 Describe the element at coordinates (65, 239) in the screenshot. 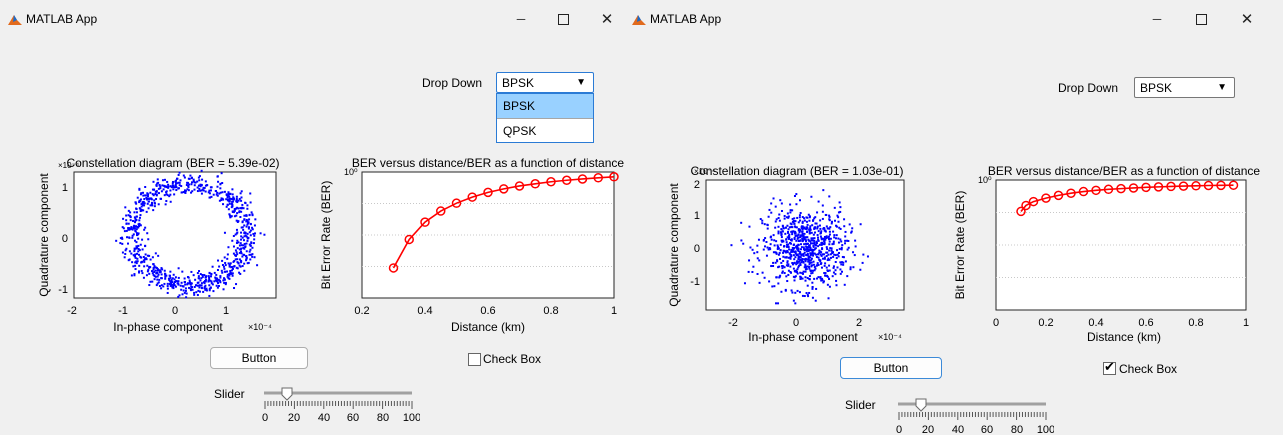

I see `y-tick-label: 0` at that location.